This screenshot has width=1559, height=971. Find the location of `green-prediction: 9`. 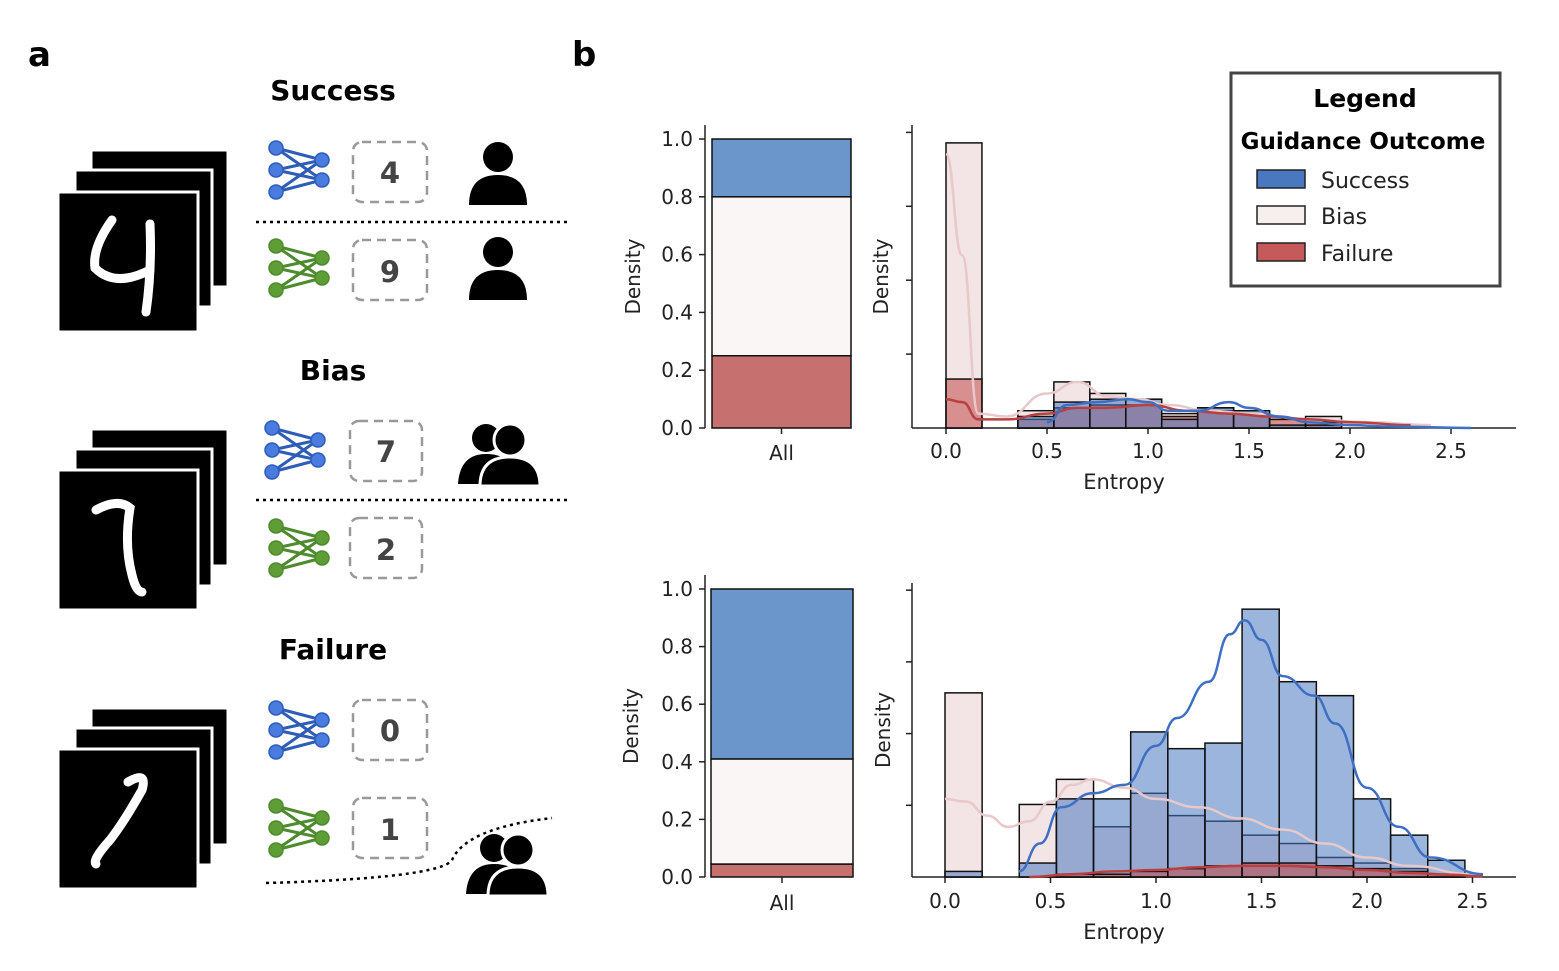

green-prediction: 9 is located at coordinates (390, 272).